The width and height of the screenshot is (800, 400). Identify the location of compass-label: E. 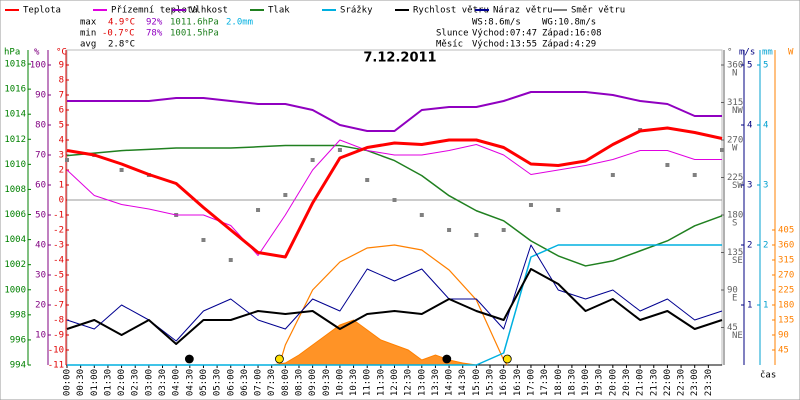
(734, 299).